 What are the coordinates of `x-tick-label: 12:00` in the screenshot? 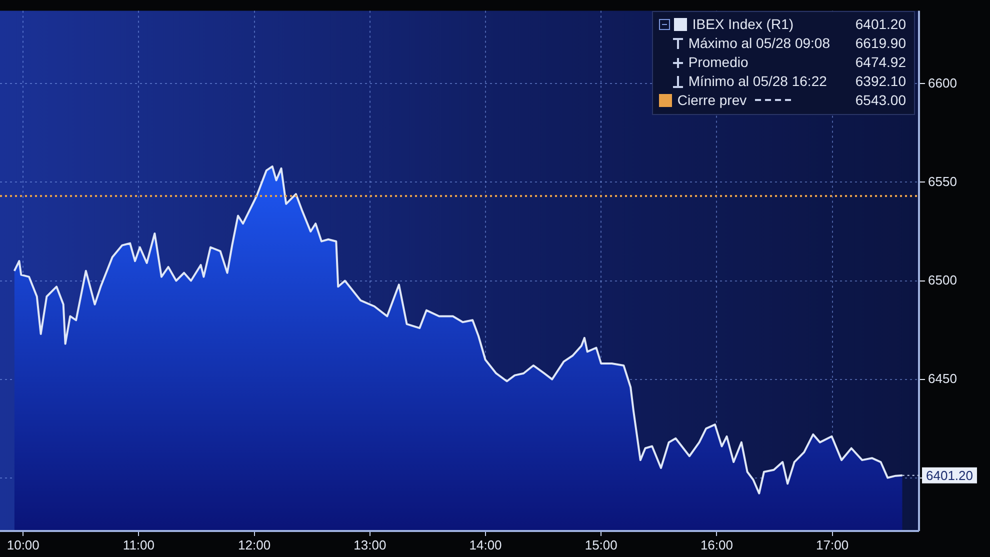 It's located at (254, 544).